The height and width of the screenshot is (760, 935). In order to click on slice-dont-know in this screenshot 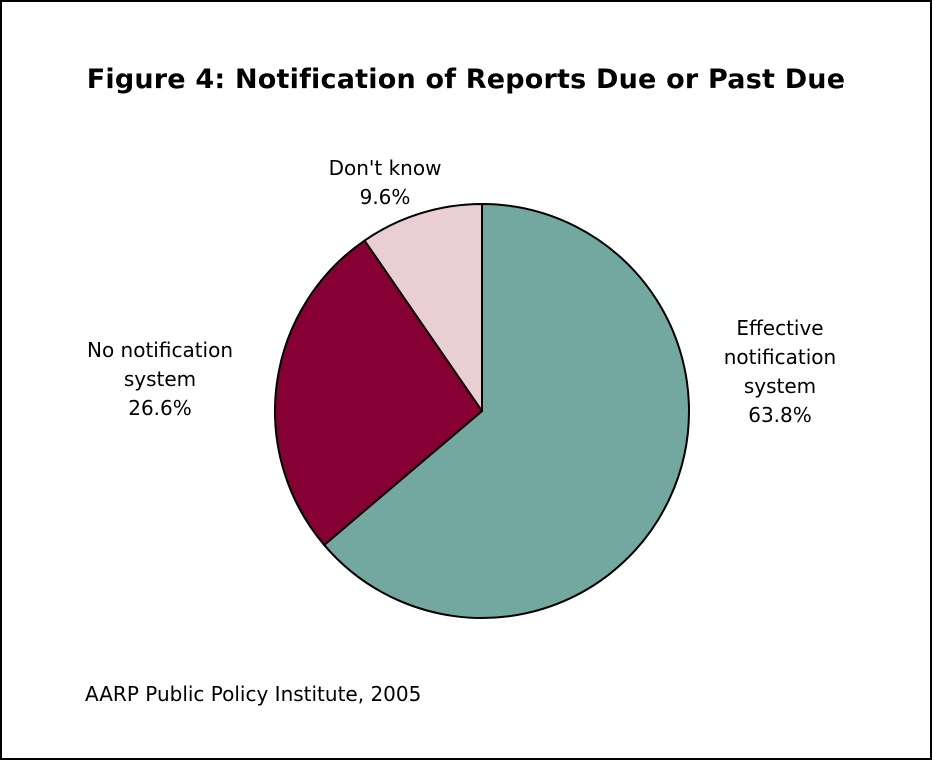, I will do `click(423, 307)`.